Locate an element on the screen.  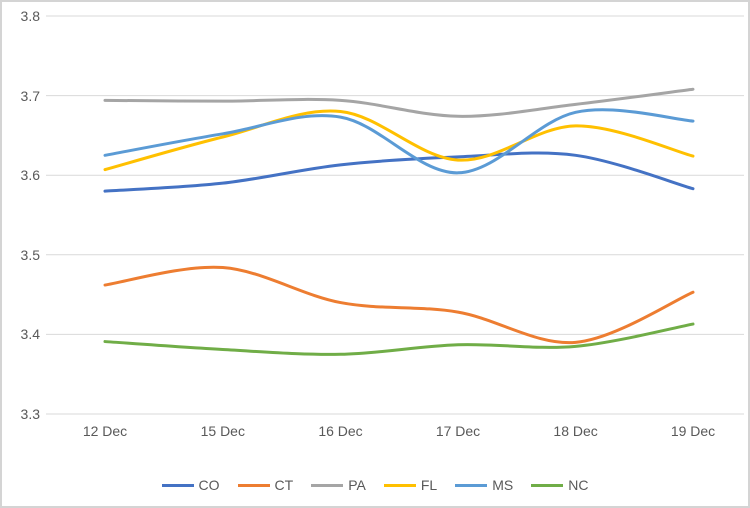
x-axis-tick-label: 12 Dec is located at coordinates (105, 431).